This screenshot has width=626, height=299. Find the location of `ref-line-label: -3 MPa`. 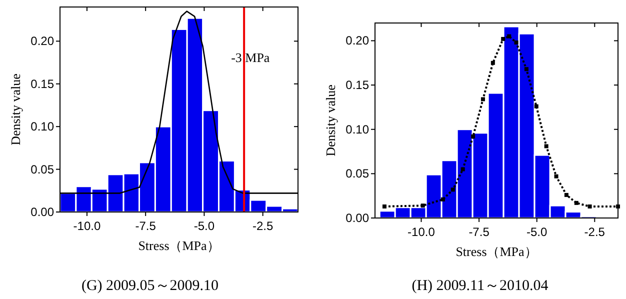

ref-line-label: -3 MPa is located at coordinates (250, 57).